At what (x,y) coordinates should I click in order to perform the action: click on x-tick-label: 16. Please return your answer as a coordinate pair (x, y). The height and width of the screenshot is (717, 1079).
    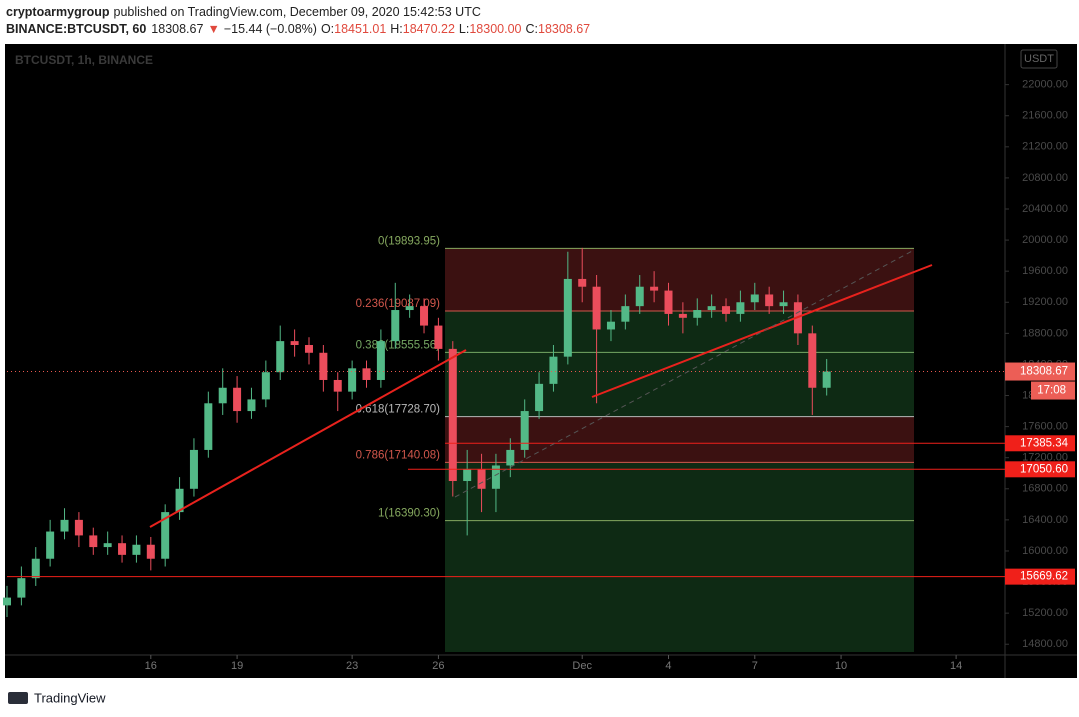
    Looking at the image, I should click on (151, 666).